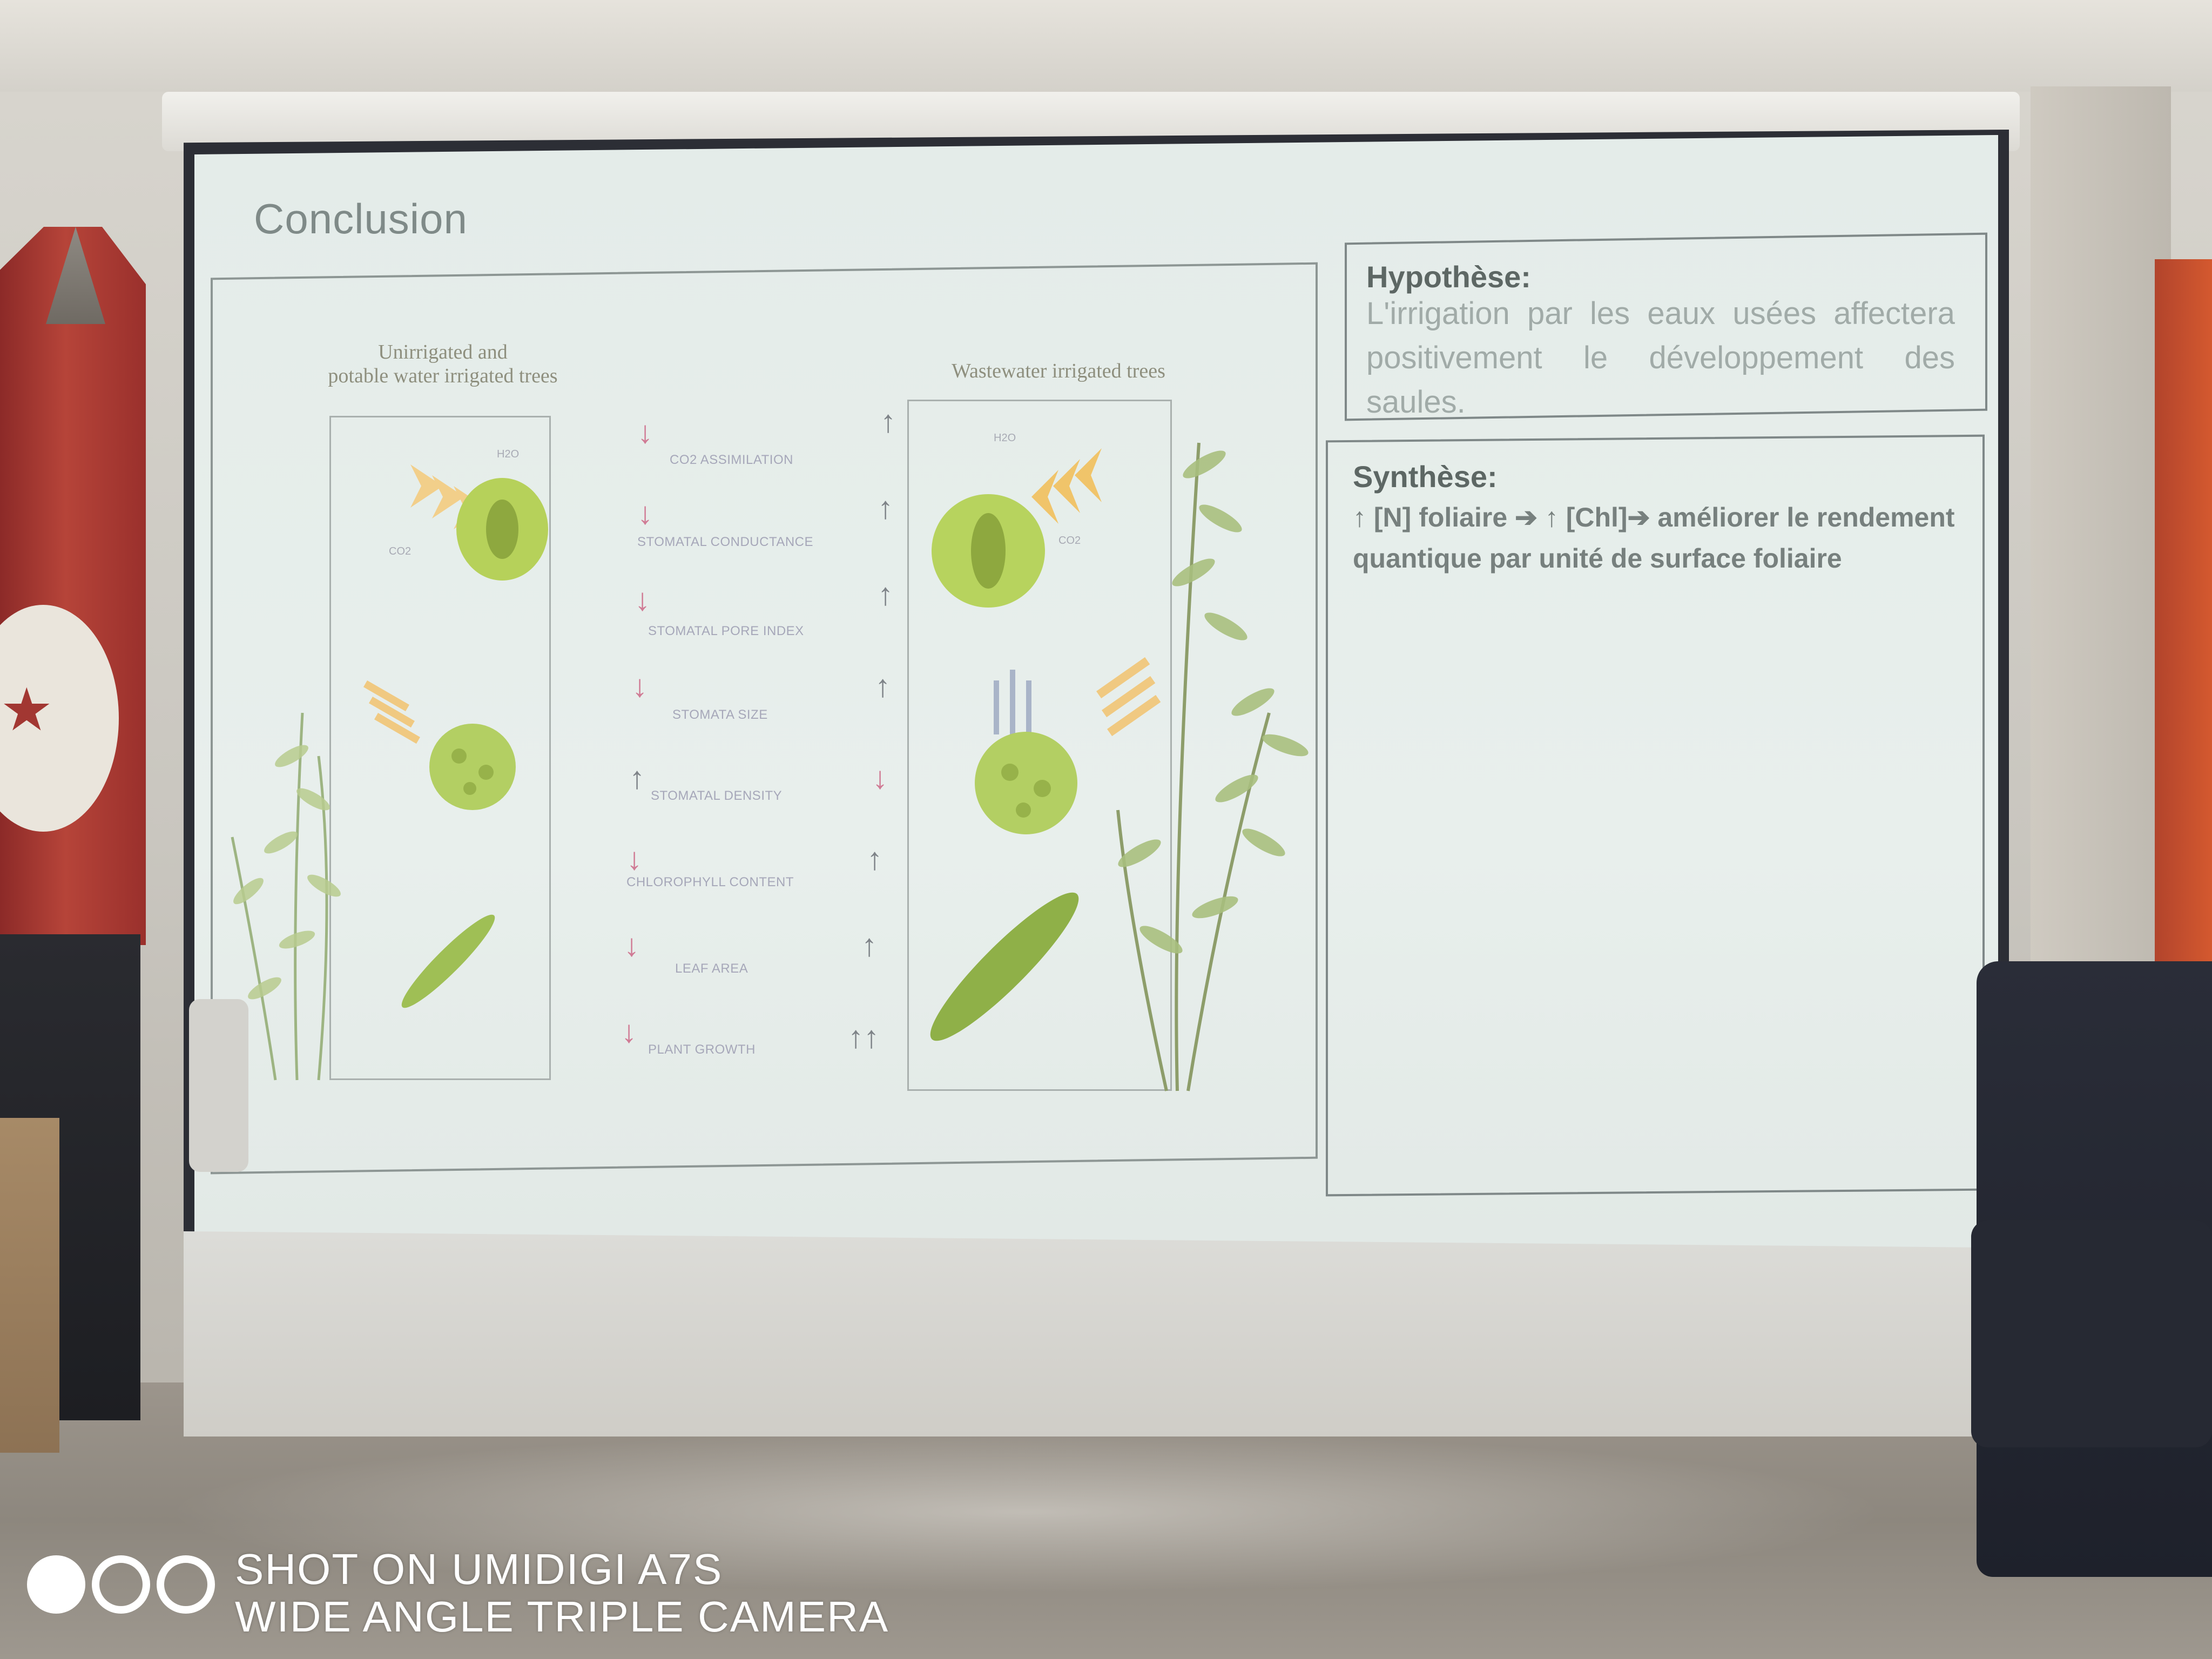 The height and width of the screenshot is (1659, 2212). I want to click on screen-bottom-margin, so click(1096, 1334).